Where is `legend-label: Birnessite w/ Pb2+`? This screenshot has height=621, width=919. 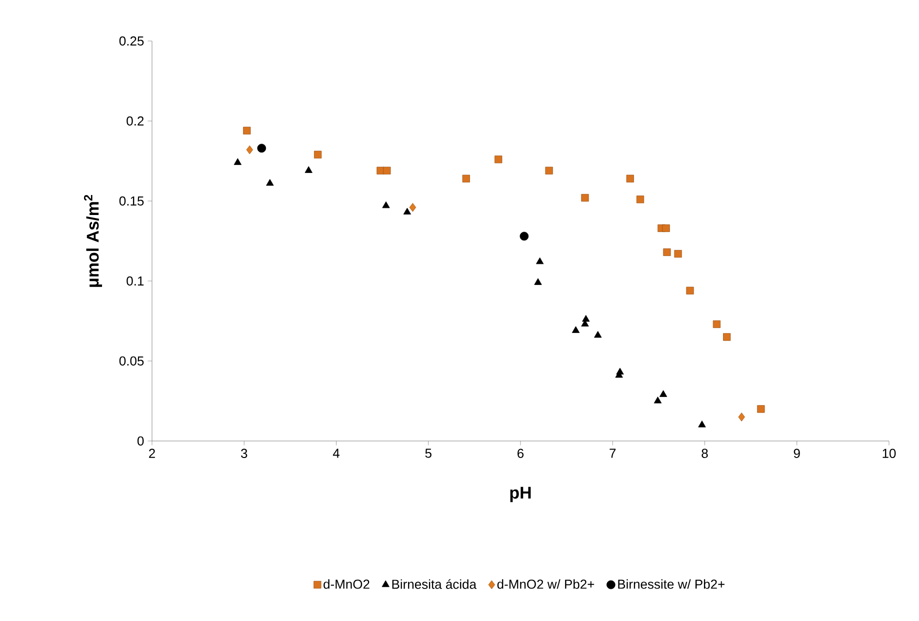 legend-label: Birnessite w/ Pb2+ is located at coordinates (671, 584).